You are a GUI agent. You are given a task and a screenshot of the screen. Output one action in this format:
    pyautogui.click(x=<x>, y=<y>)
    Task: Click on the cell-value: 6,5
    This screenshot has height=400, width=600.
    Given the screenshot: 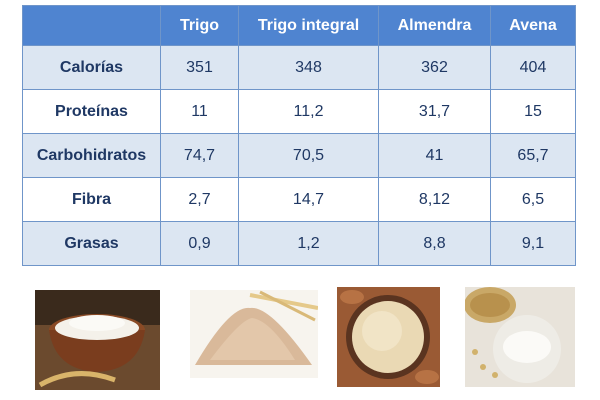 What is the action you would take?
    pyautogui.click(x=533, y=199)
    